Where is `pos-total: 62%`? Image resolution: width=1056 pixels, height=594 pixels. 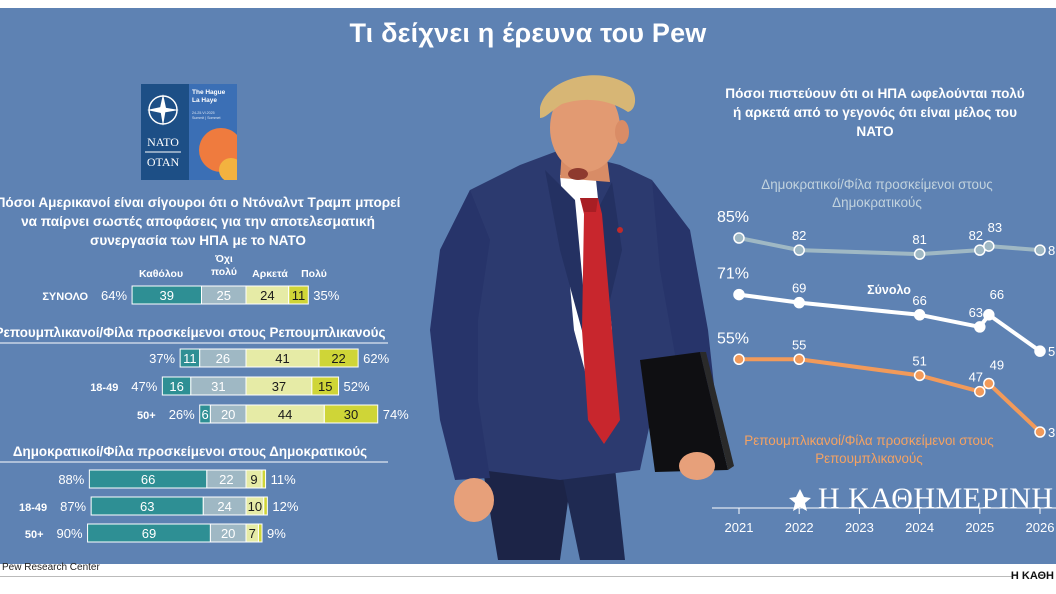
pos-total: 62% is located at coordinates (376, 358).